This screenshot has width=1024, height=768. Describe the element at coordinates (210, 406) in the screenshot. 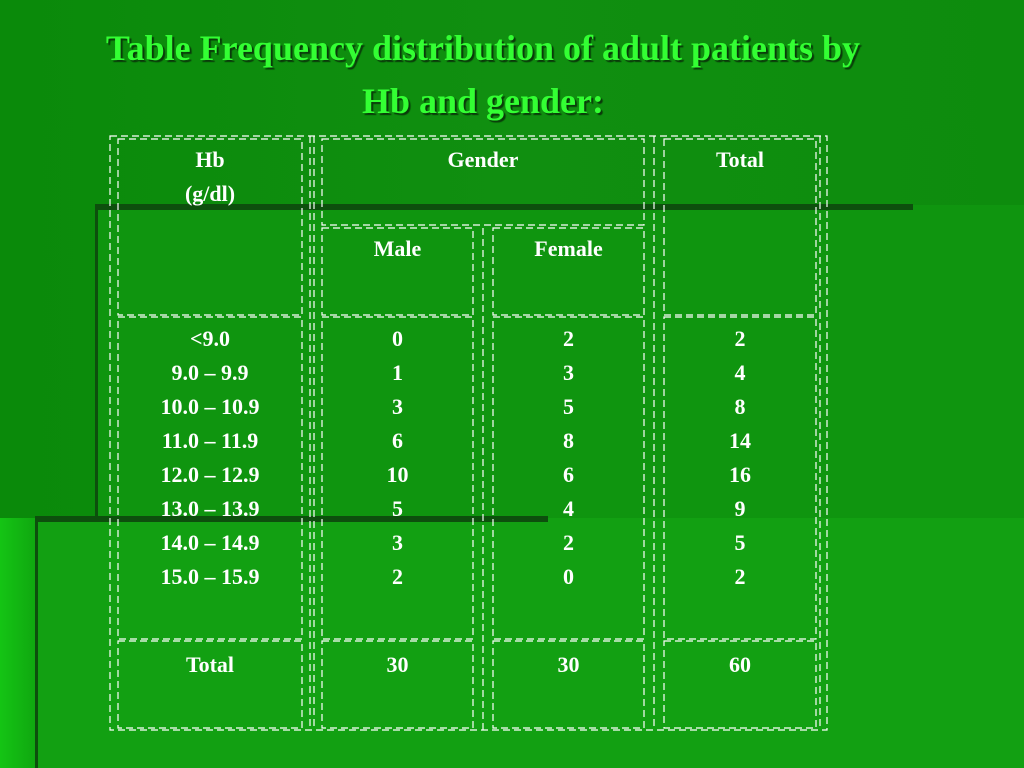

I see `table-cell: 10.0 – 10.9` at that location.